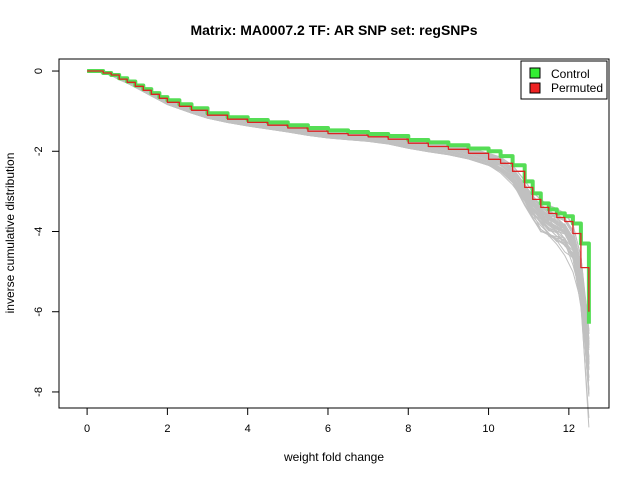 This screenshot has width=640, height=480. What do you see at coordinates (333, 30) in the screenshot?
I see `chart-title: Matrix: MA0007.2 TF: AR SNP set: regSNPs` at bounding box center [333, 30].